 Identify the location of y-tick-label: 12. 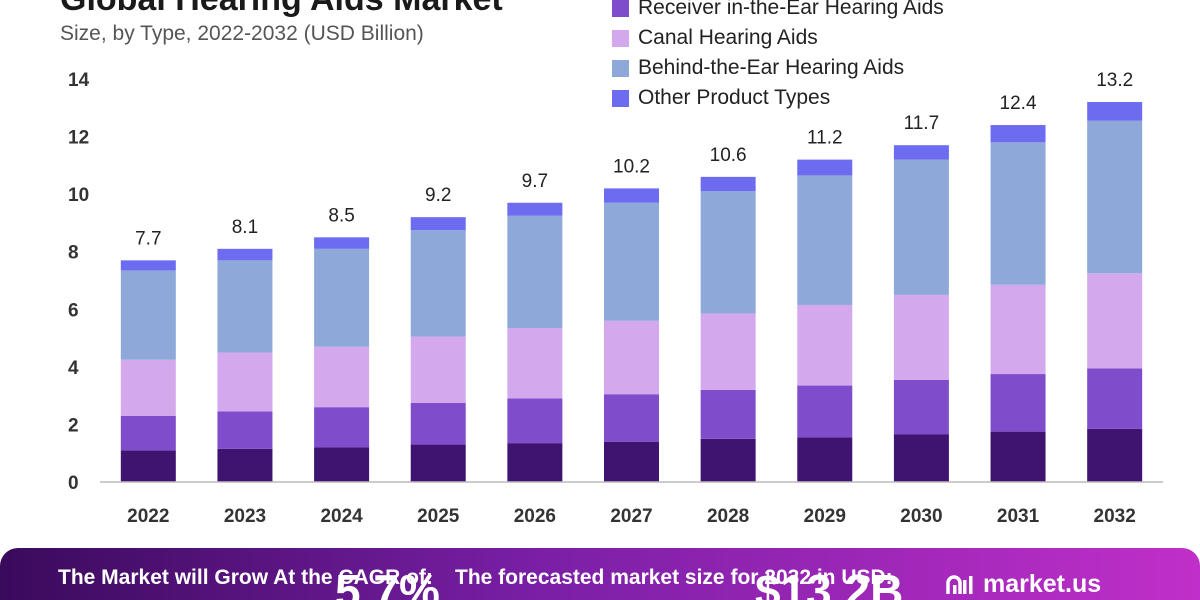
(78, 138).